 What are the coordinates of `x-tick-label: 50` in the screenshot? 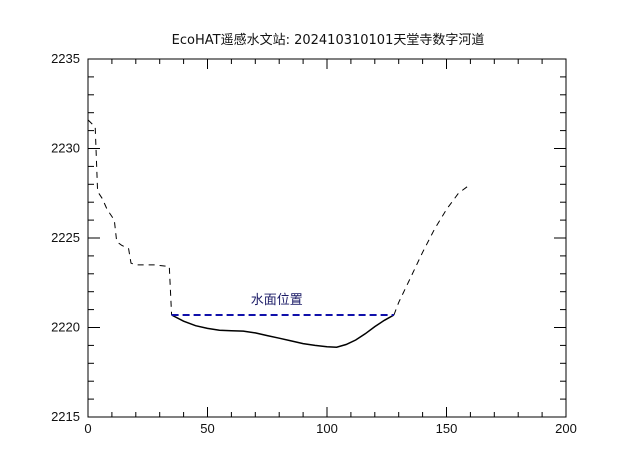 It's located at (207, 428).